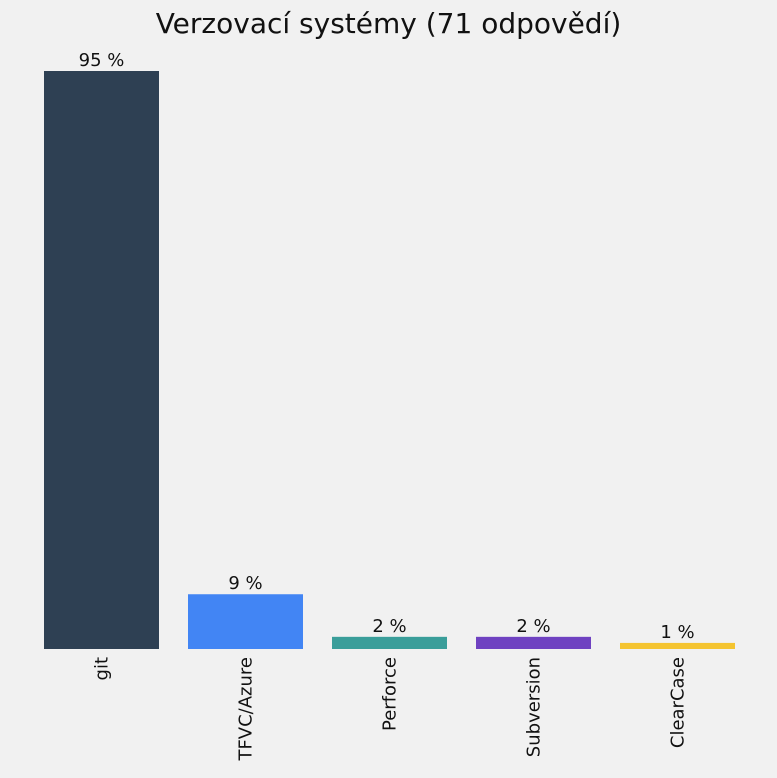 This screenshot has height=778, width=777. What do you see at coordinates (677, 645) in the screenshot?
I see `bar-clearcase` at bounding box center [677, 645].